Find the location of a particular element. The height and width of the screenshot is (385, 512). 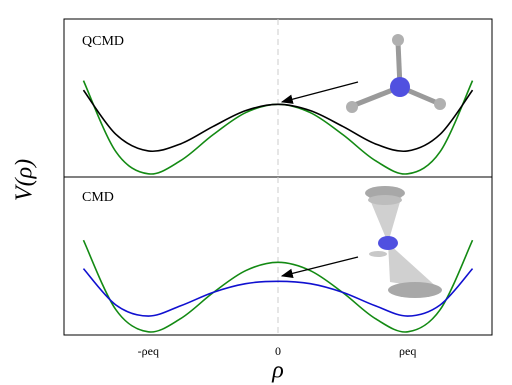

x-tick-label: -ρeq is located at coordinates (148, 351).